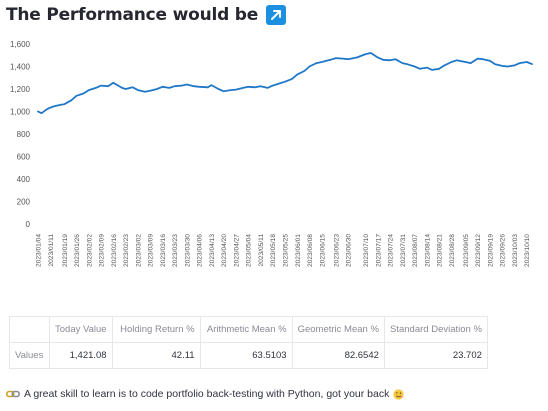  I want to click on y-tick-label: 1,400, so click(20, 67).